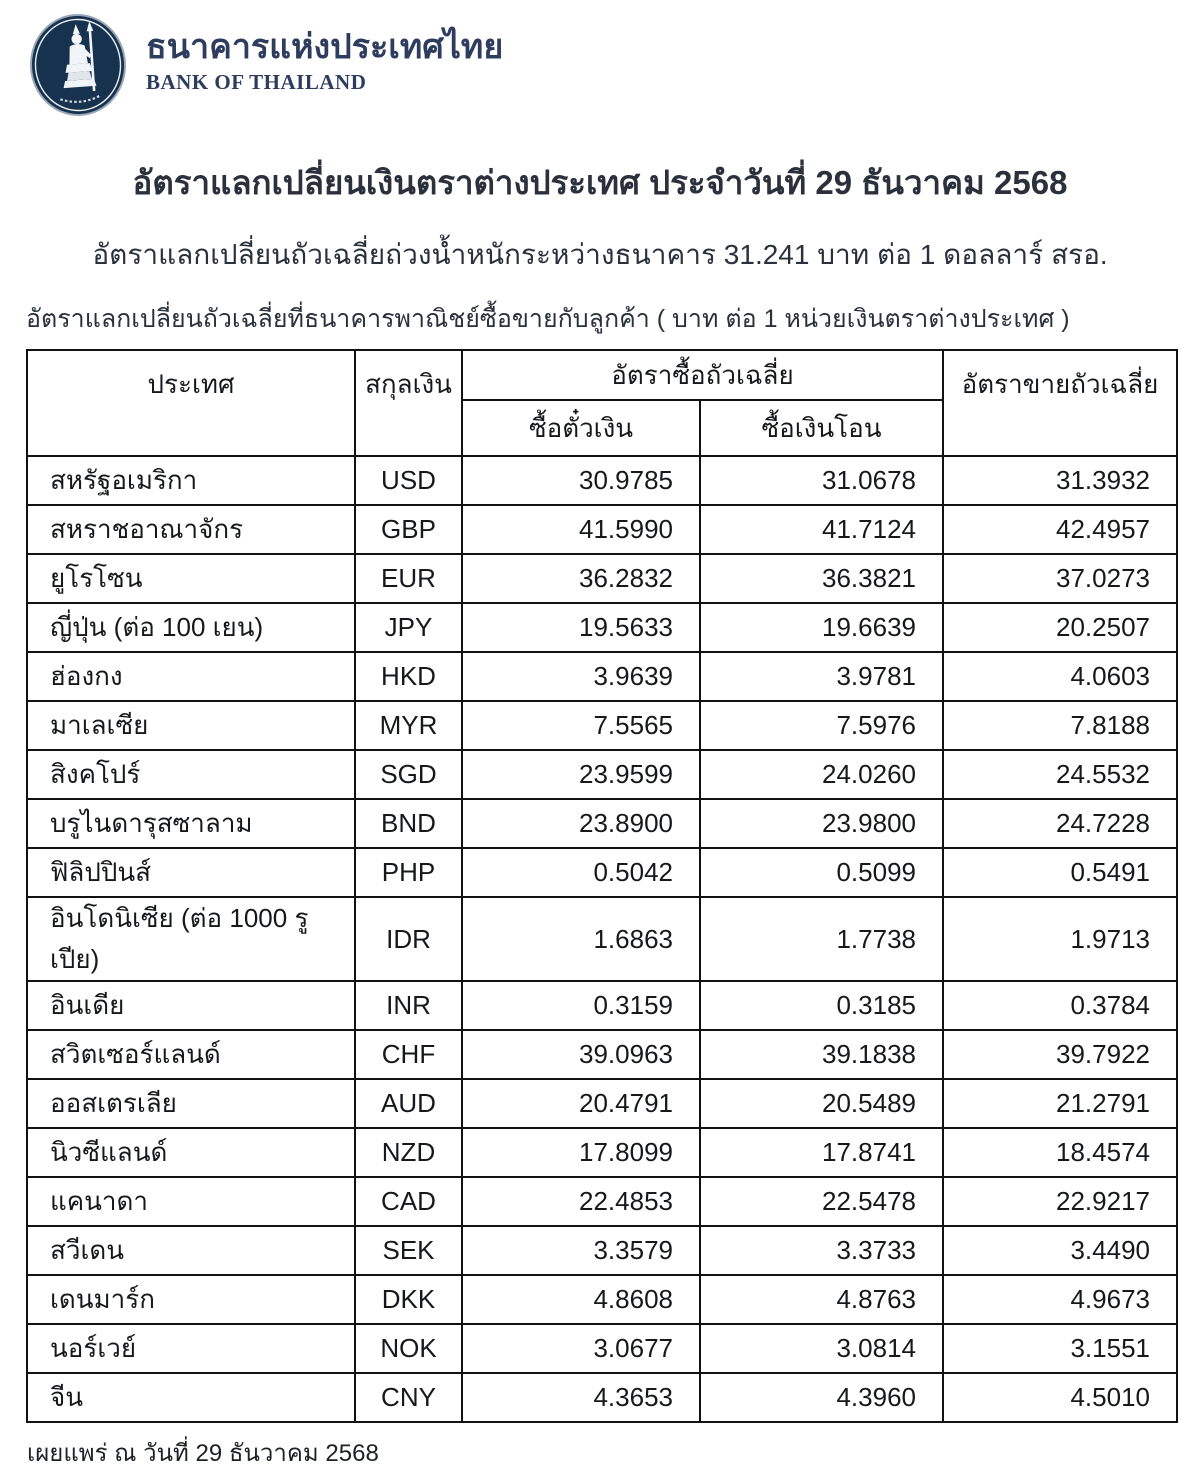 This screenshot has width=1200, height=1472. What do you see at coordinates (581, 676) in the screenshot?
I see `buying-sight-cell: 3.9639` at bounding box center [581, 676].